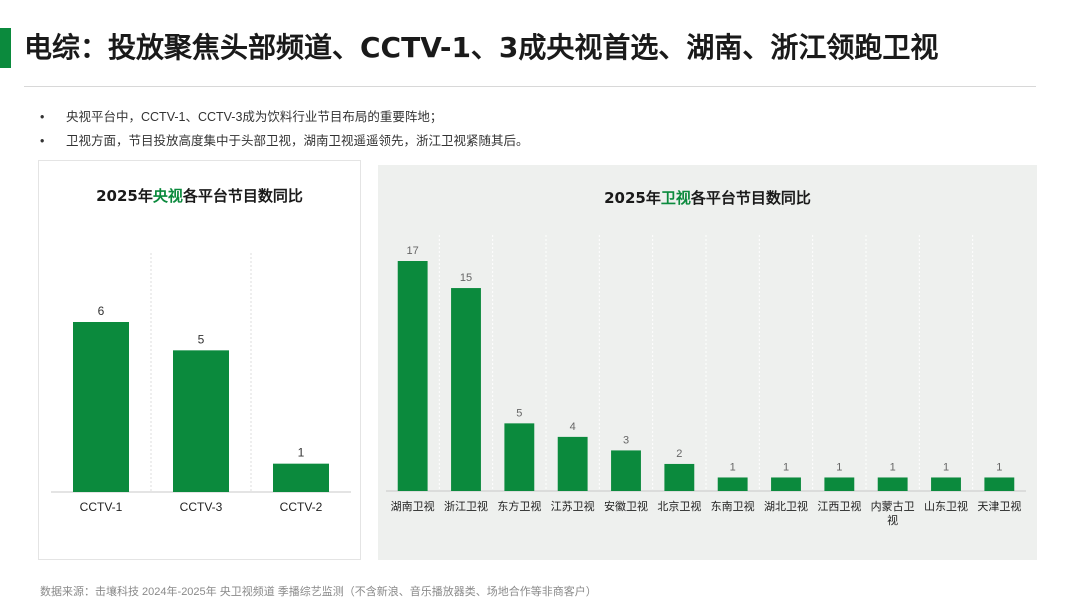  What do you see at coordinates (242, 196) in the screenshot?
I see `cctv-chart-title-suffix: 各平台节目数同比` at bounding box center [242, 196].